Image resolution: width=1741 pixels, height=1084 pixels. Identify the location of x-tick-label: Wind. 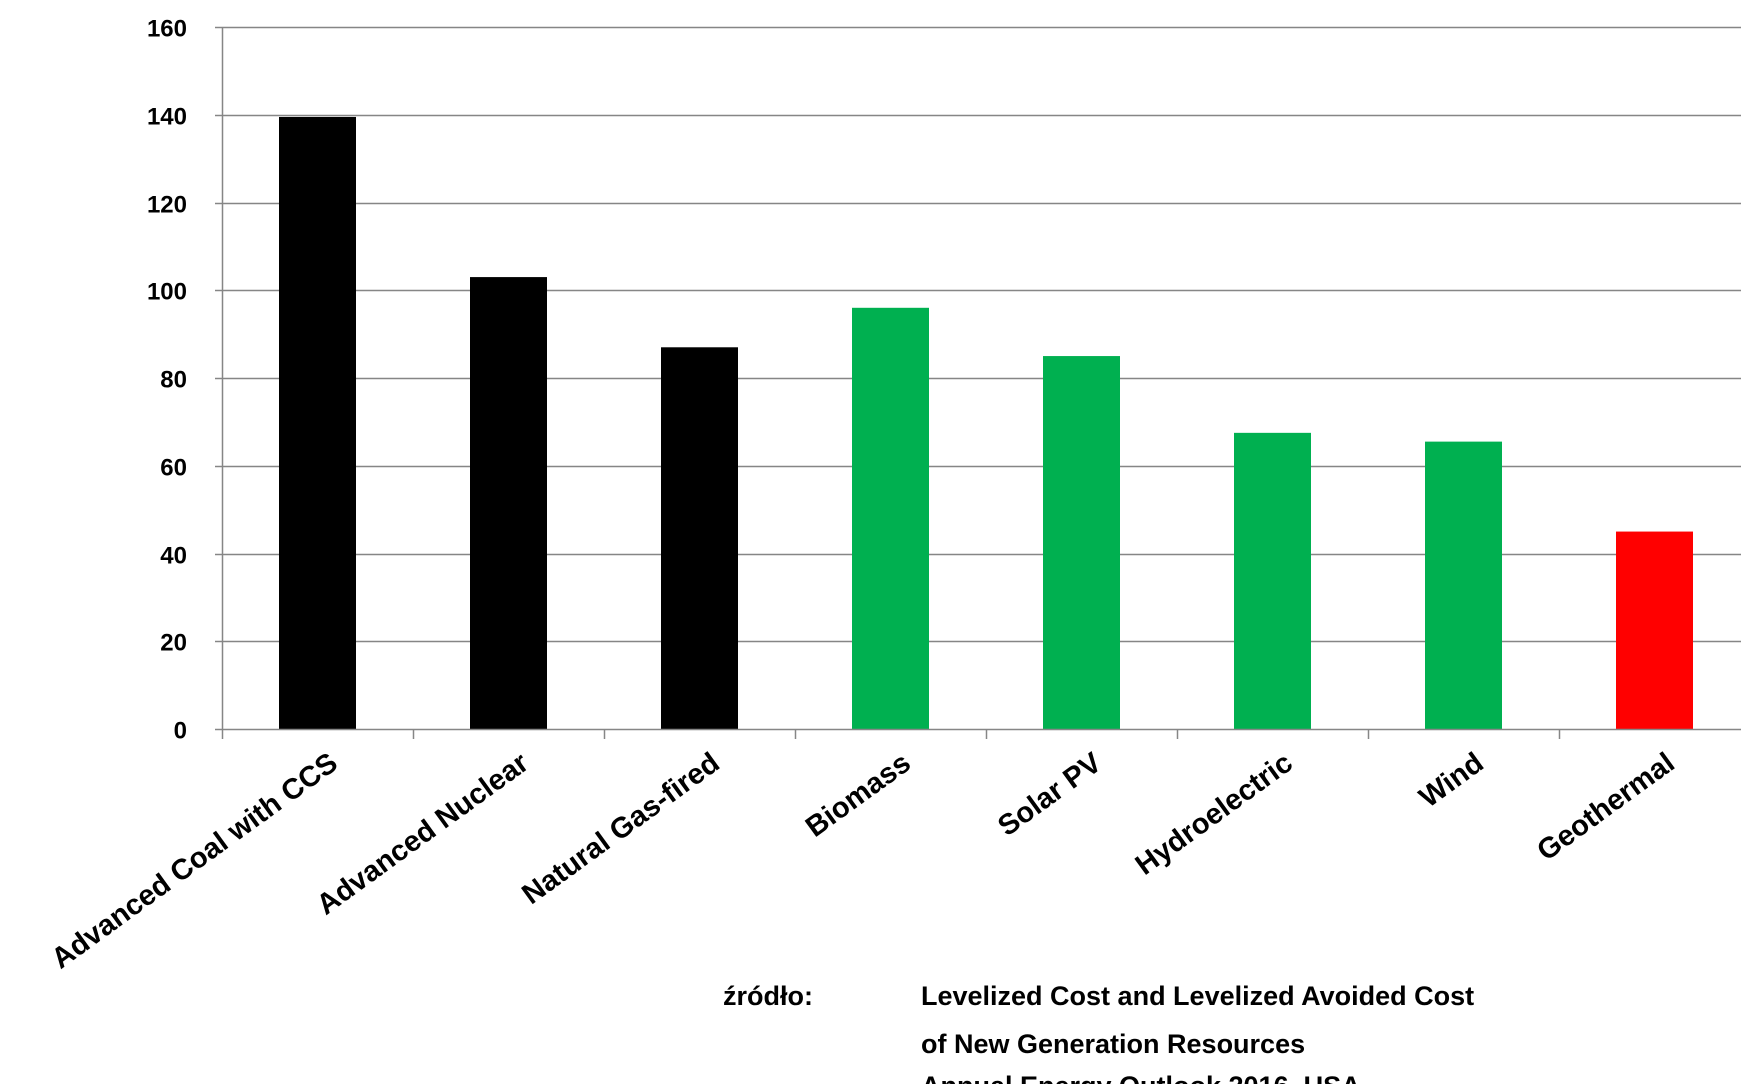
(1452, 780).